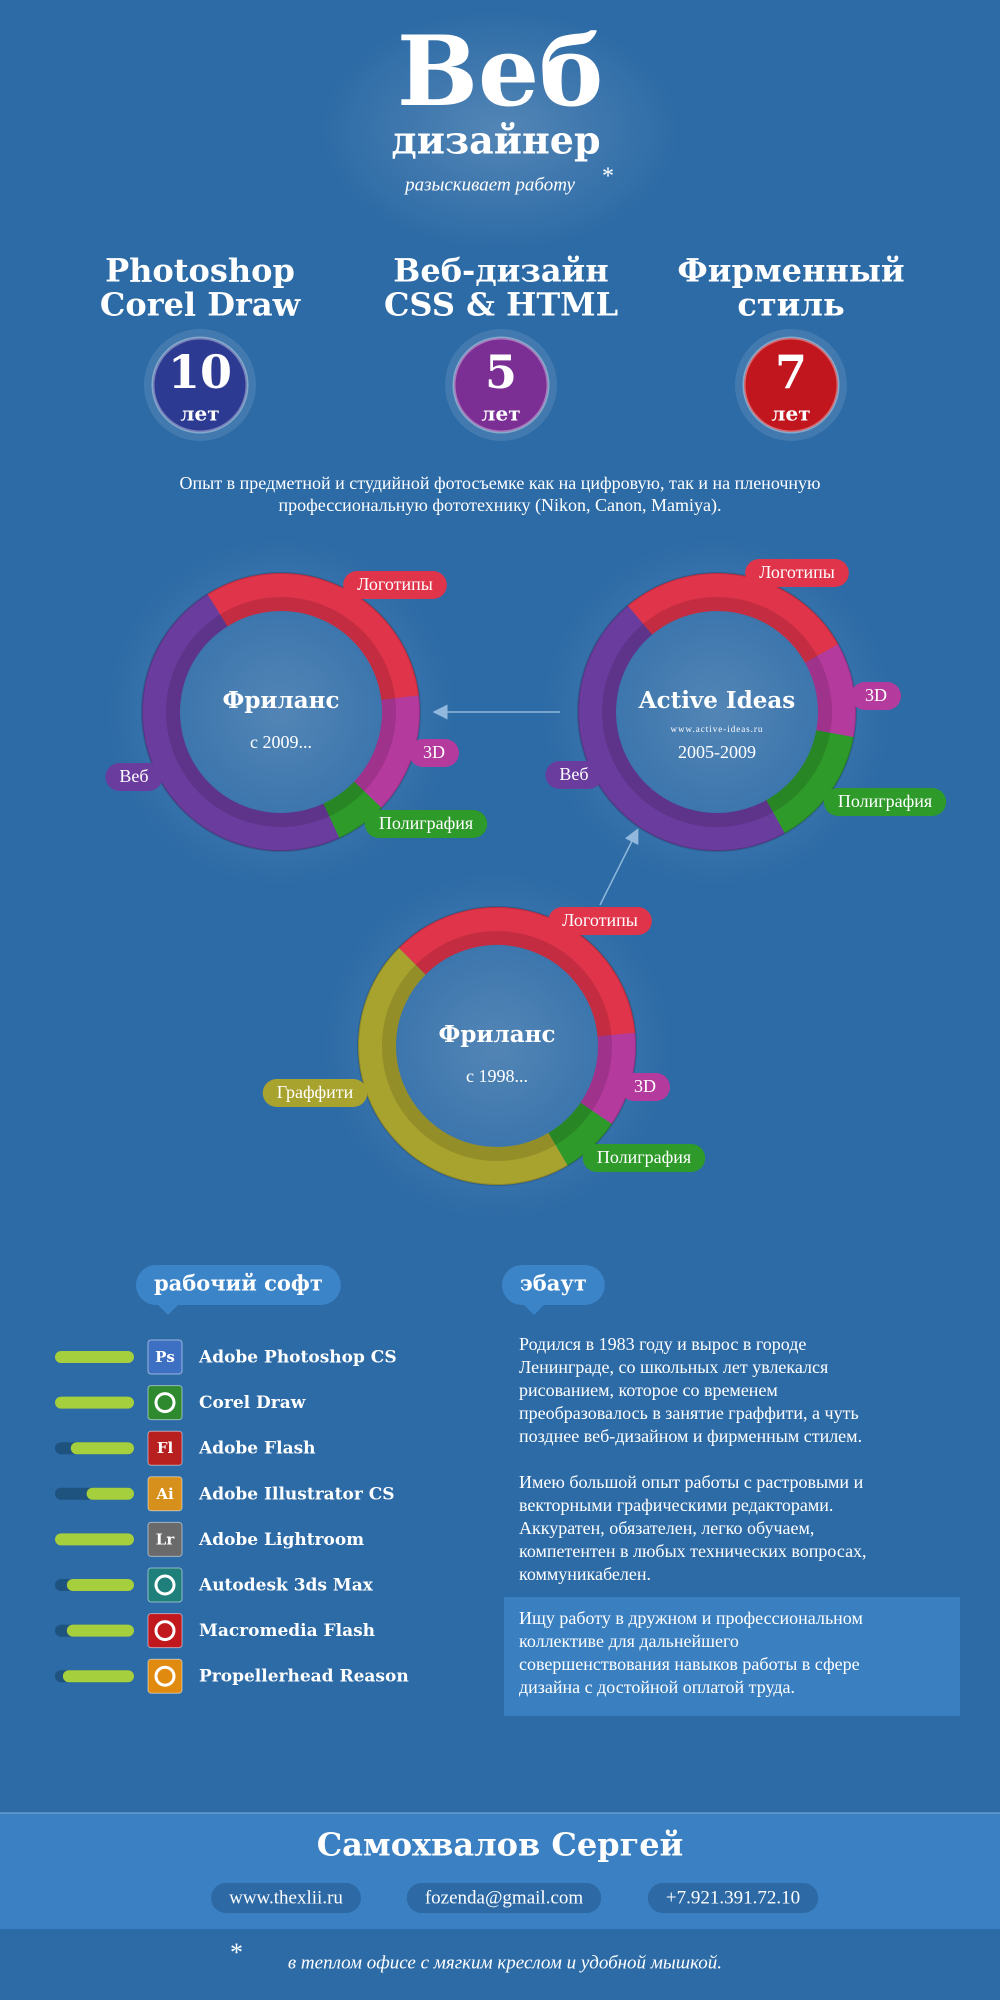  I want to click on skill-title: CSS & HTML, so click(501, 305).